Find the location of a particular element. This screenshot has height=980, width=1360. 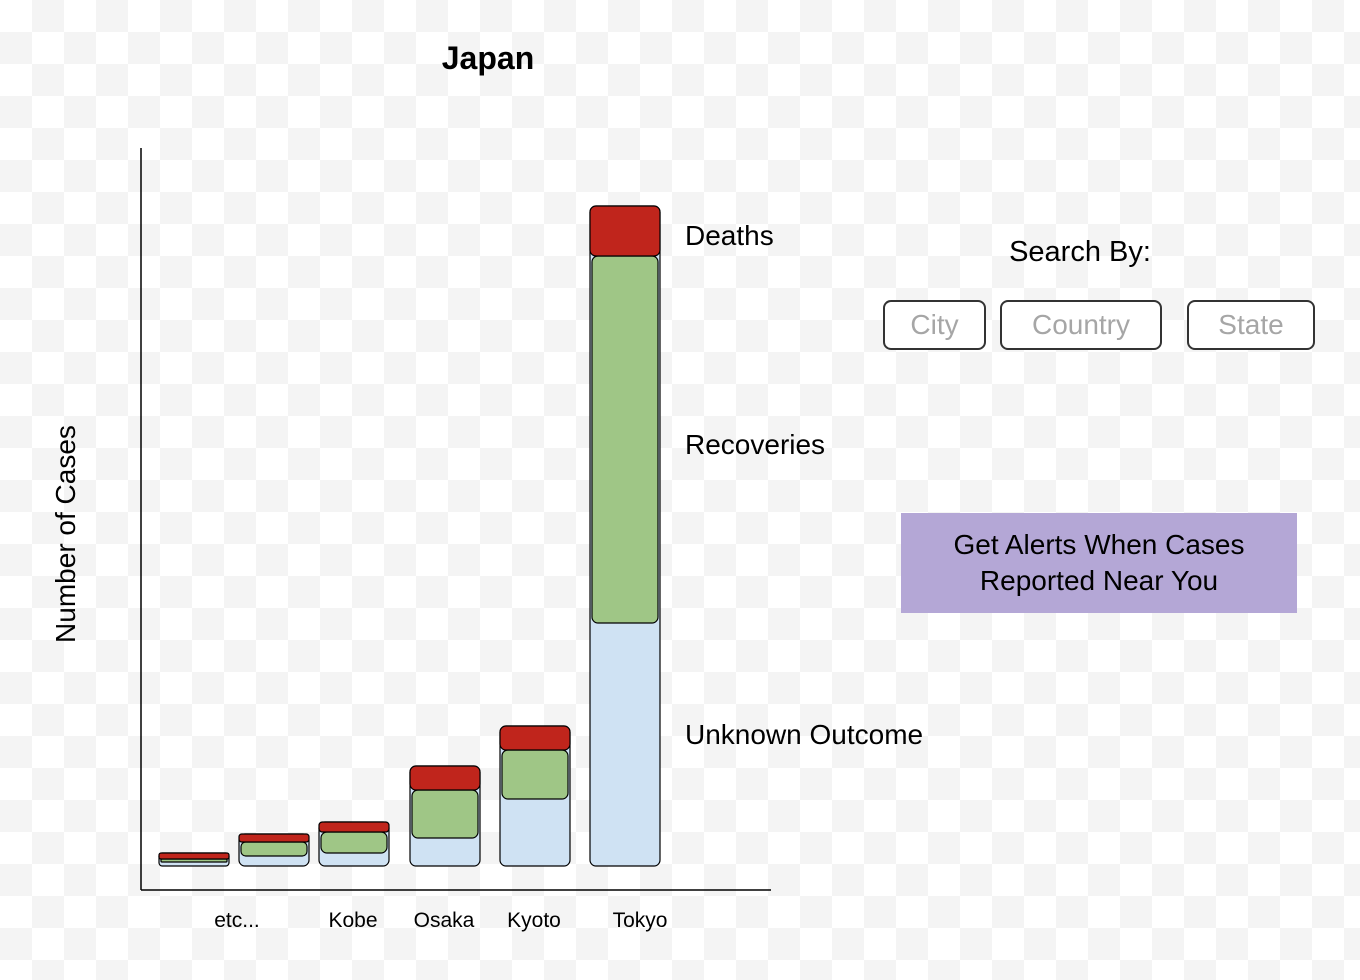

chart-title: Japan is located at coordinates (488, 58).